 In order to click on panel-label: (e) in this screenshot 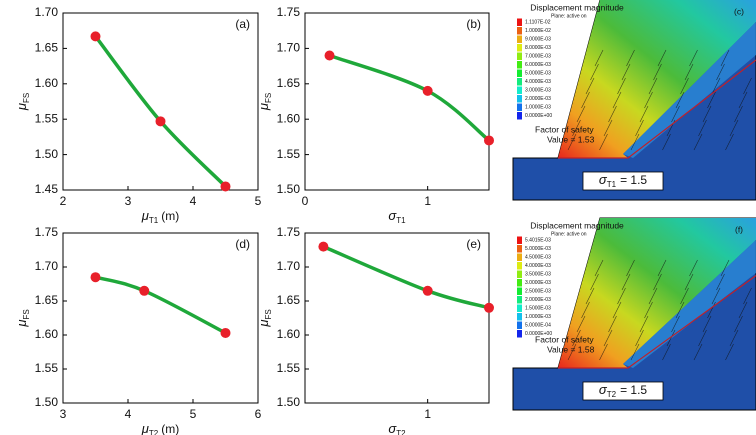, I will do `click(473, 244)`.